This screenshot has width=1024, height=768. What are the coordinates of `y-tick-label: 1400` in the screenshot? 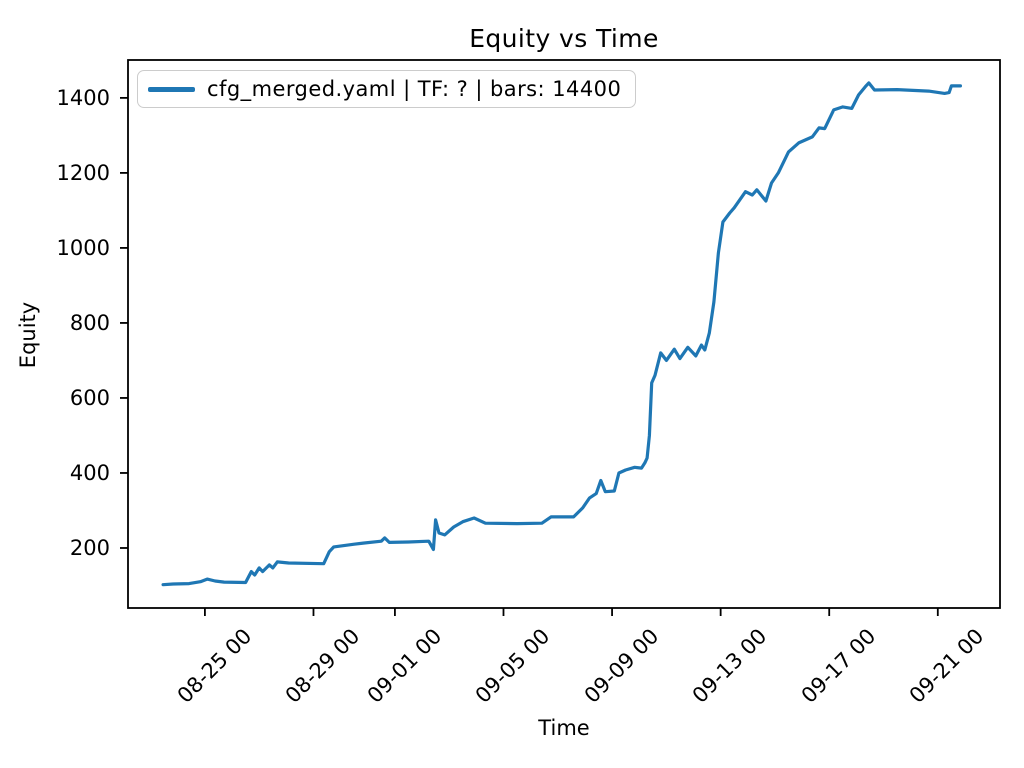 It's located at (83, 97).